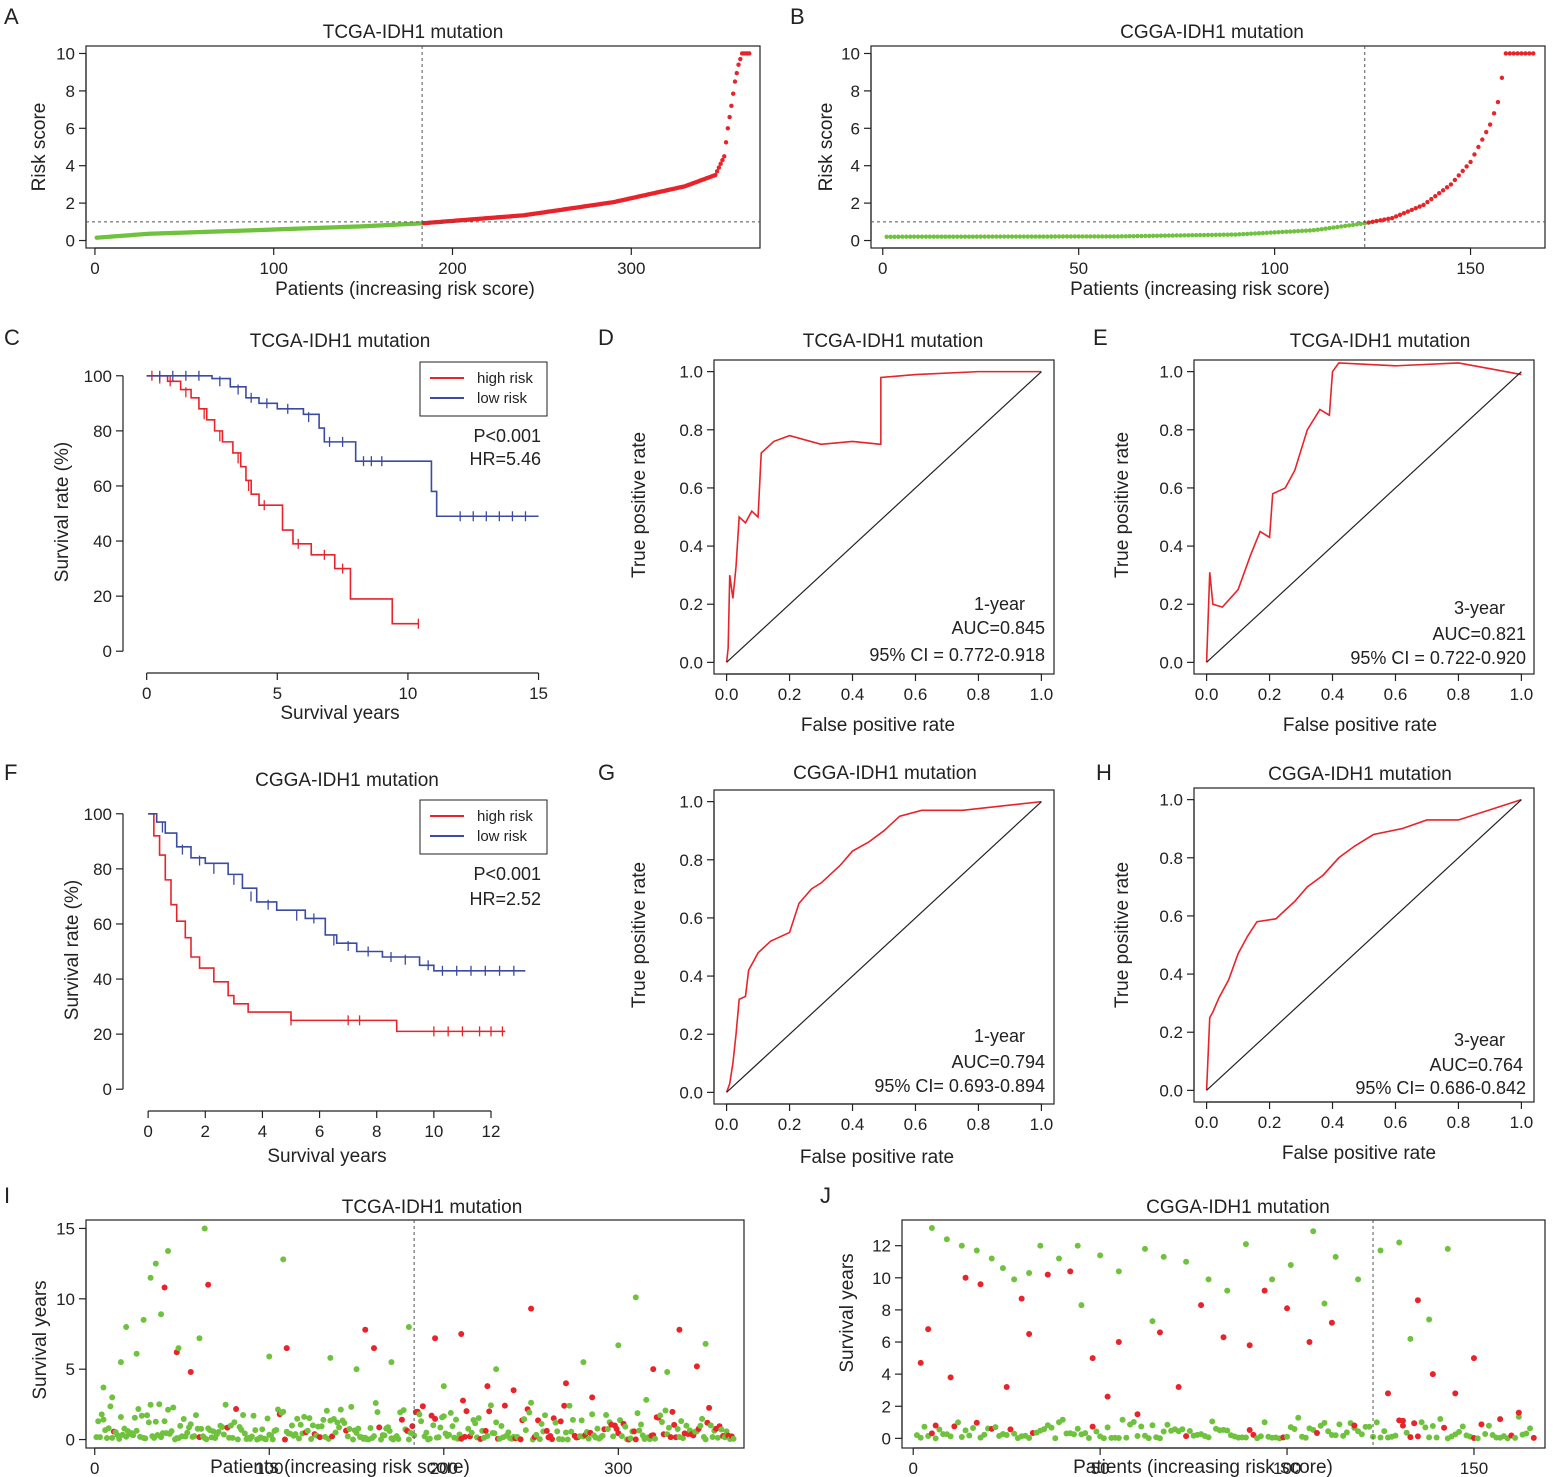 The width and height of the screenshot is (1564, 1477). I want to click on x-tick-label: 300, so click(618, 1468).